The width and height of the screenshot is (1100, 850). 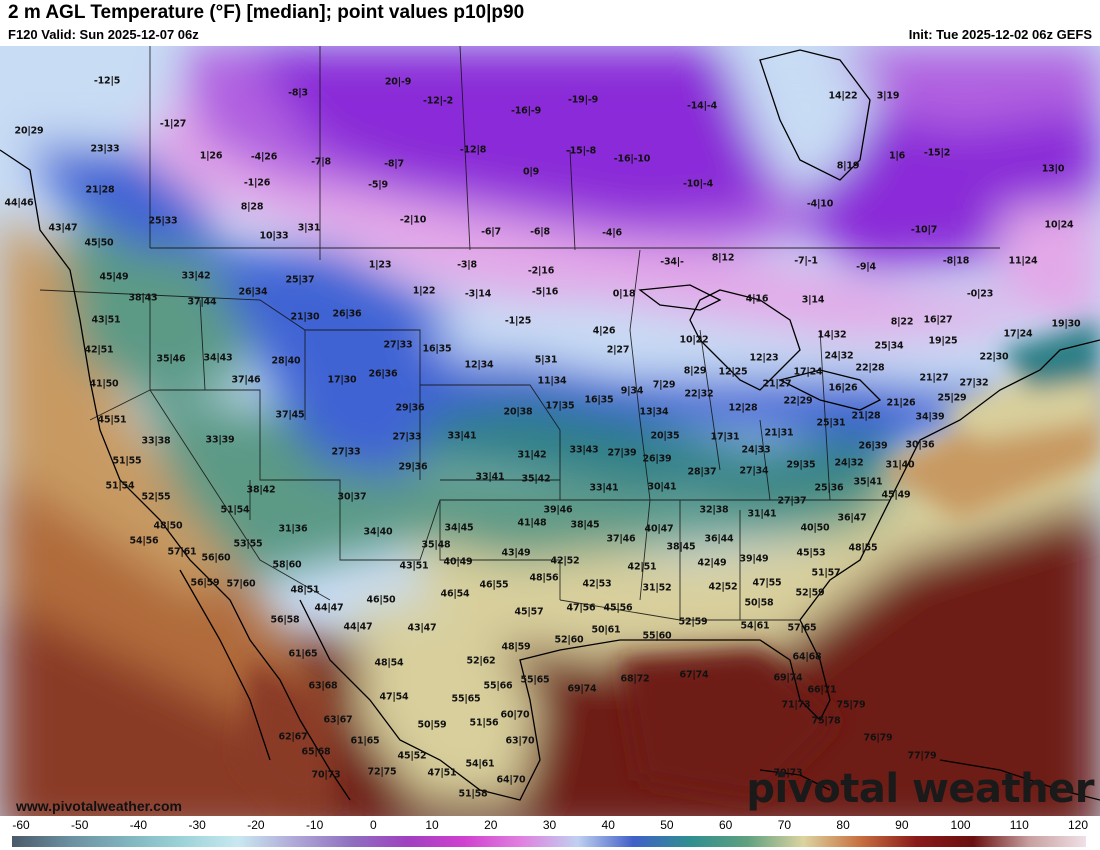 What do you see at coordinates (261, 490) in the screenshot?
I see `point-value: 38|42` at bounding box center [261, 490].